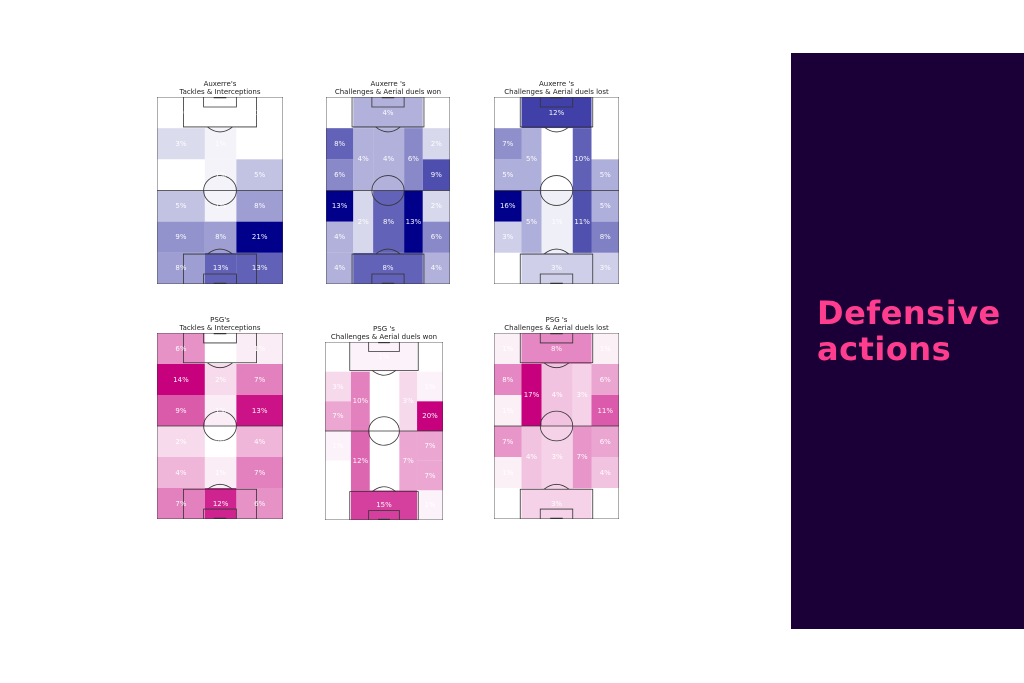 The width and height of the screenshot is (1024, 683). I want to click on chart-title: PSG's Tackles & Interceptions, so click(220, 324).